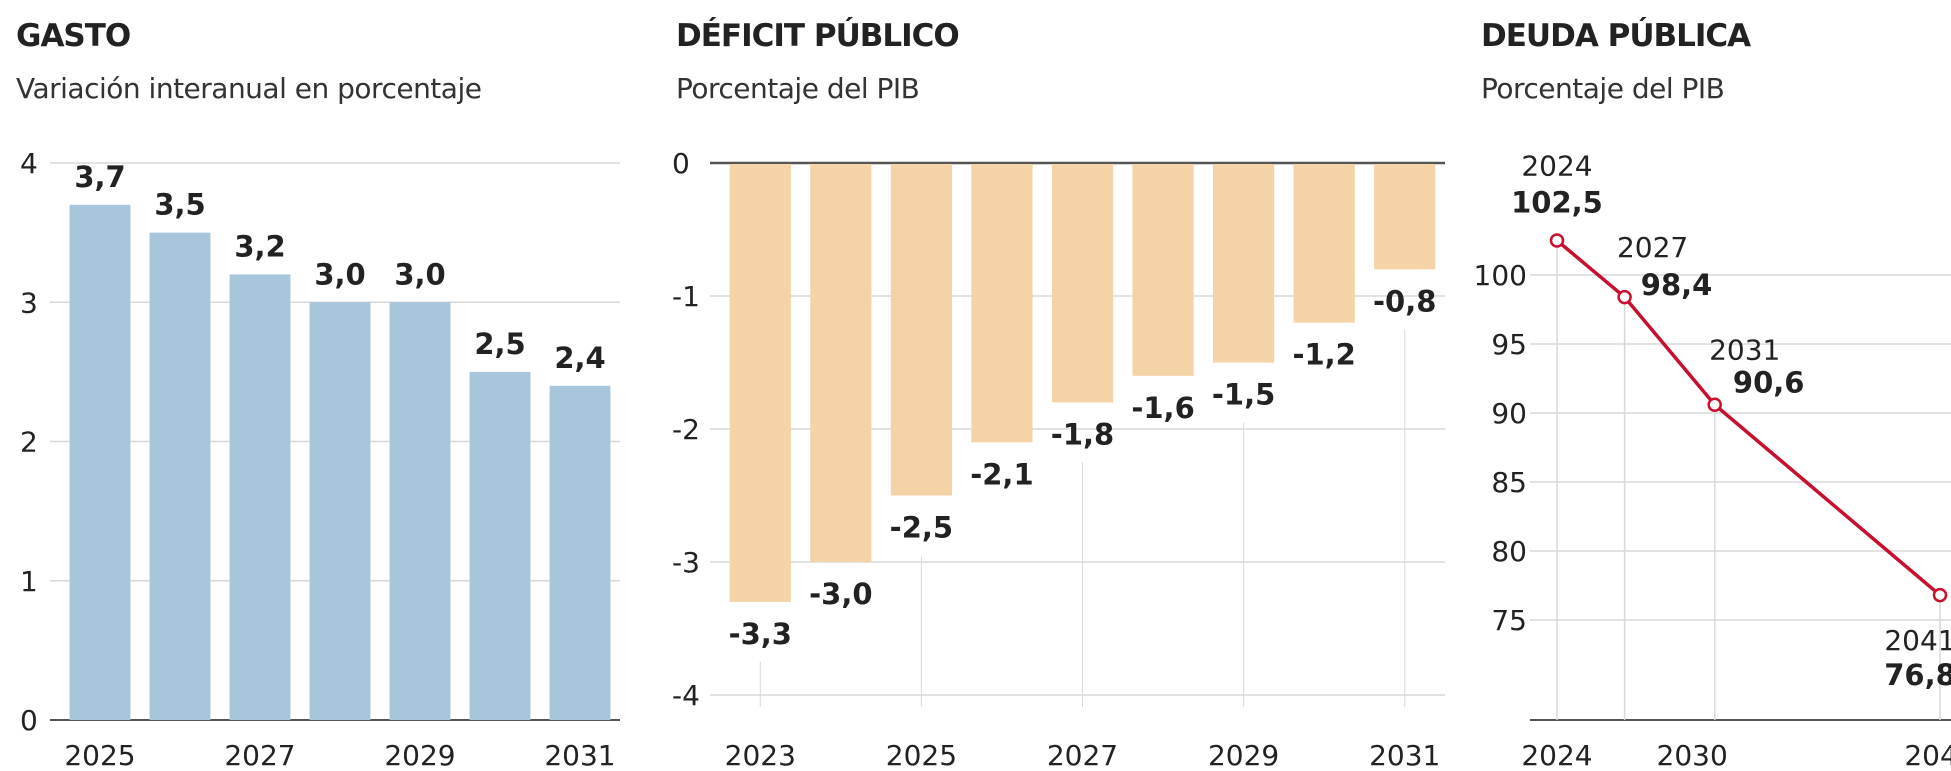 This screenshot has height=771, width=1951. Describe the element at coordinates (760, 634) in the screenshot. I see `deficit-data-label: -3,3` at that location.